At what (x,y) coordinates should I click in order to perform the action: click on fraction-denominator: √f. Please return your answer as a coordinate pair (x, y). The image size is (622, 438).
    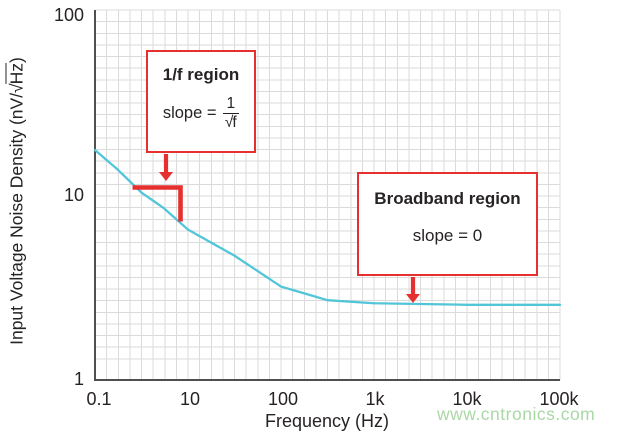
    Looking at the image, I should click on (230, 122).